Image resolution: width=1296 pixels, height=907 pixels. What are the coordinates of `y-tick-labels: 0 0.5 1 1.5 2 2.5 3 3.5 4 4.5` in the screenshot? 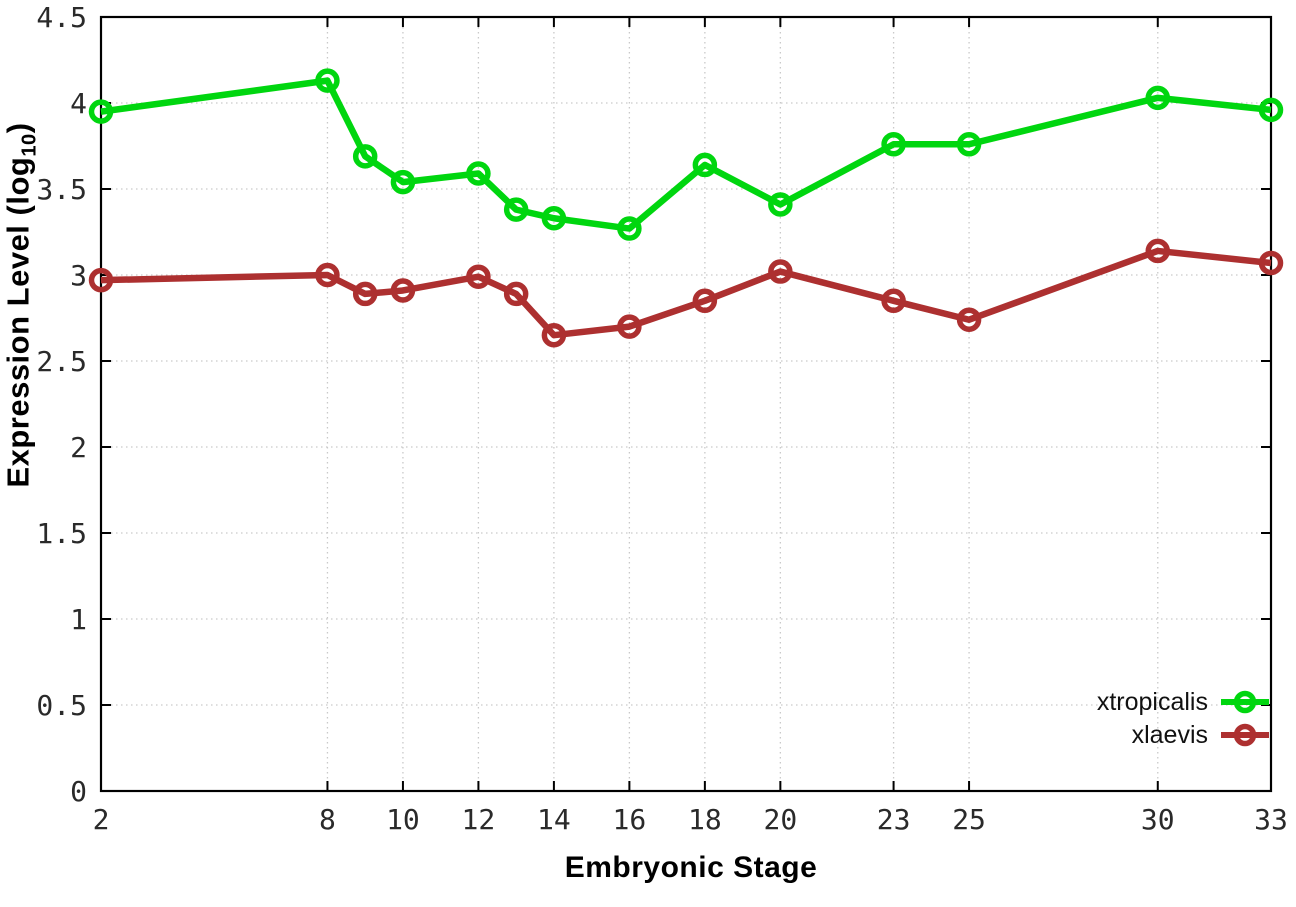 It's located at (61, 404).